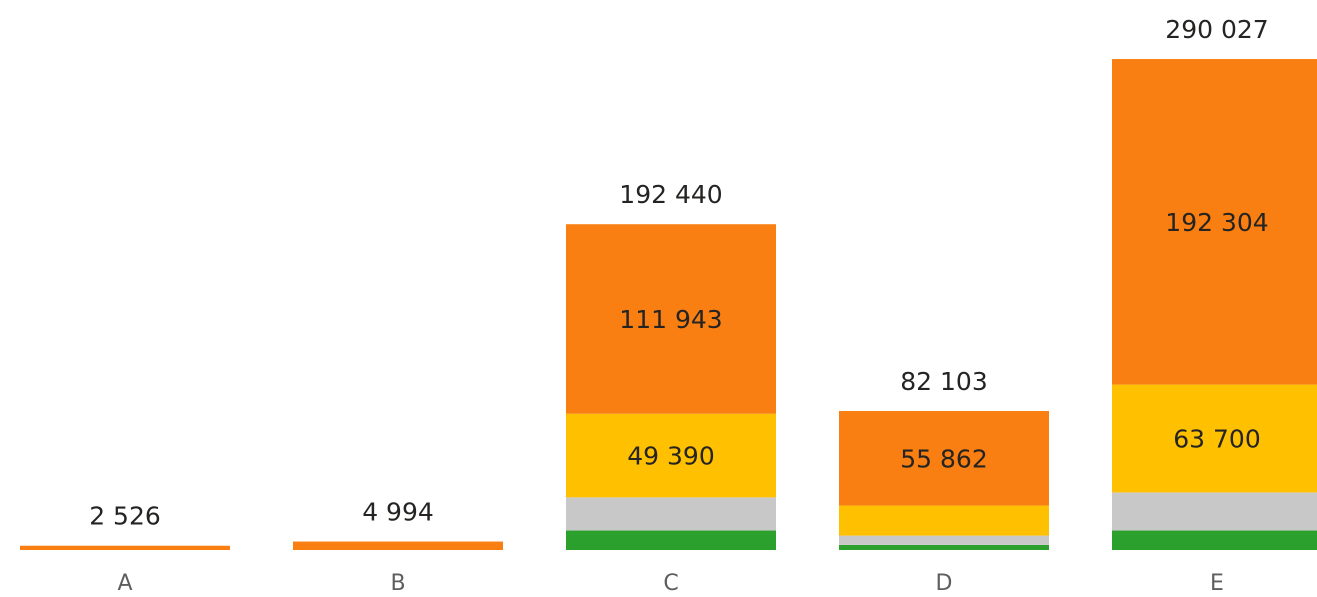  I want to click on total-label-E: 290 027, so click(1216, 29).